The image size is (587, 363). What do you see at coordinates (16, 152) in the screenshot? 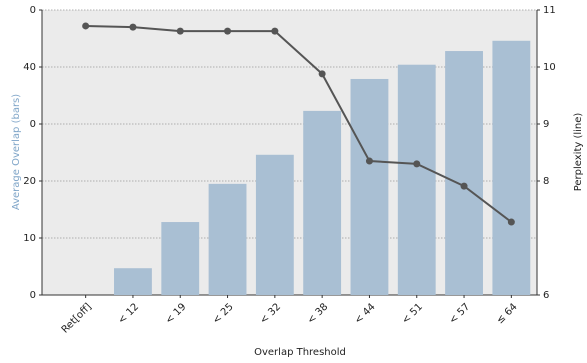
I see `y-axis-label: Average Overlap (bars)` at bounding box center [16, 152].